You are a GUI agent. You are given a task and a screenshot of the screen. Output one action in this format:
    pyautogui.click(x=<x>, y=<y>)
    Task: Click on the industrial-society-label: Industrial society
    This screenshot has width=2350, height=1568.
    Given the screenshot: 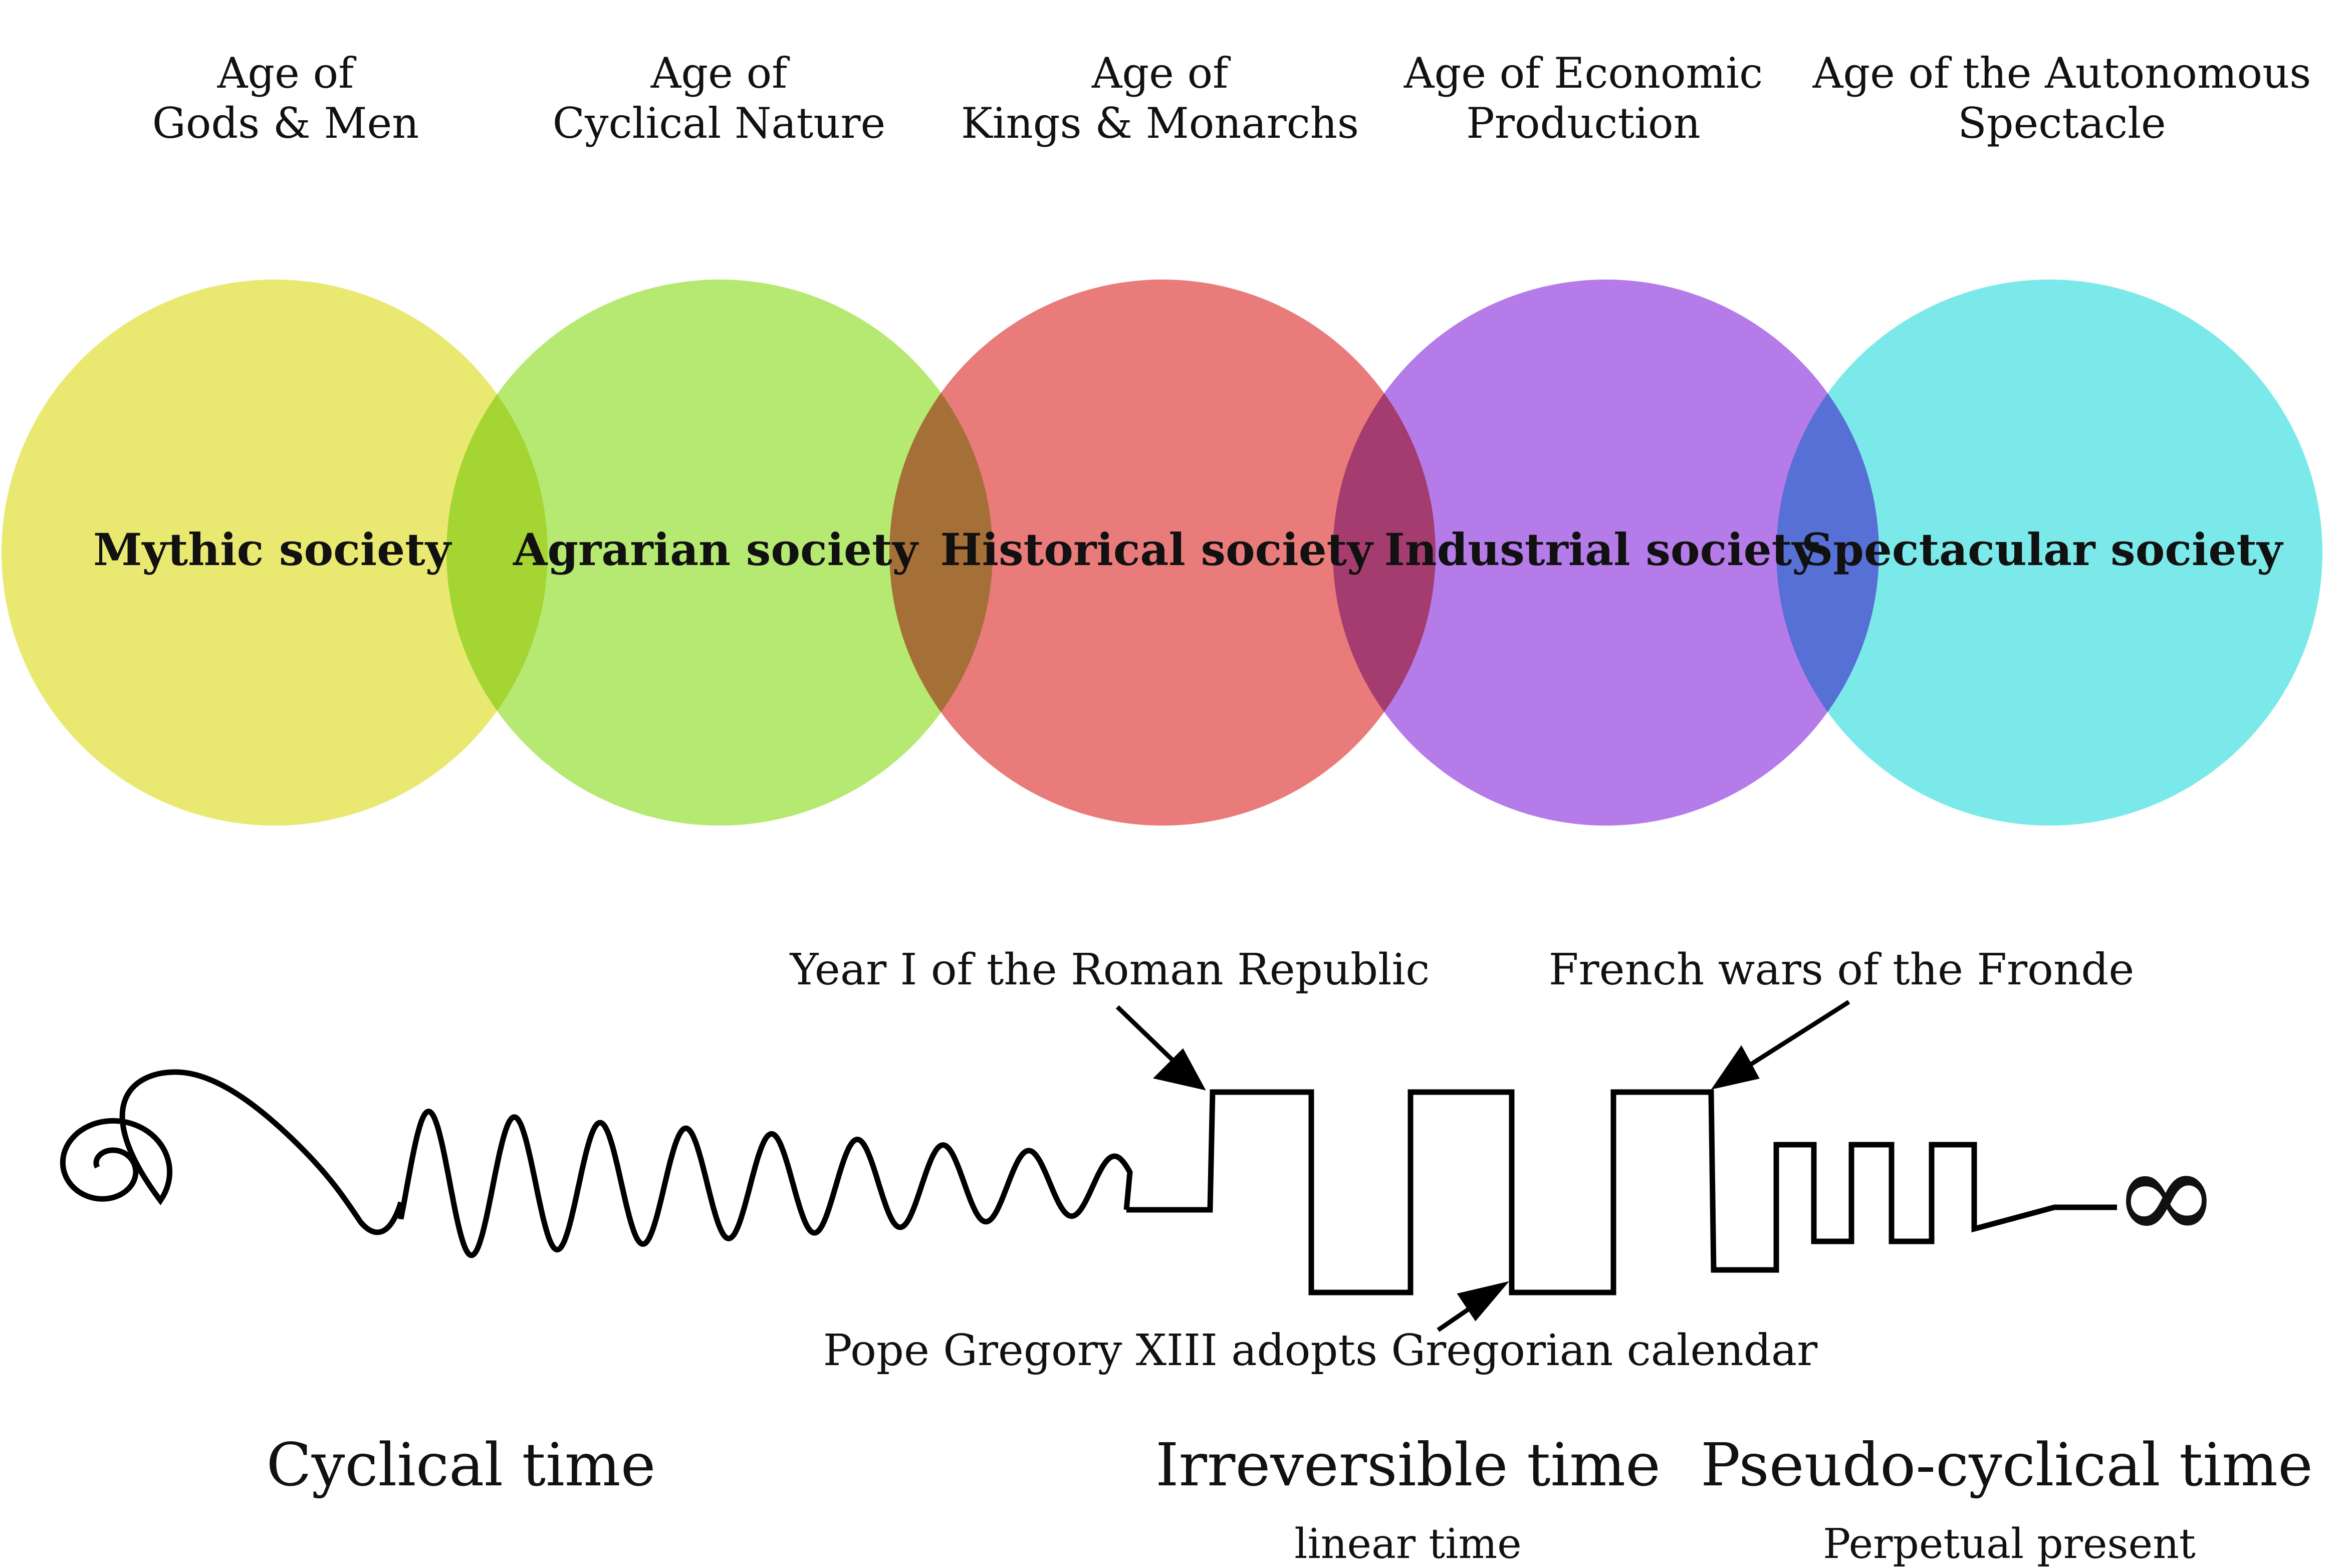 What is the action you would take?
    pyautogui.click(x=1601, y=550)
    